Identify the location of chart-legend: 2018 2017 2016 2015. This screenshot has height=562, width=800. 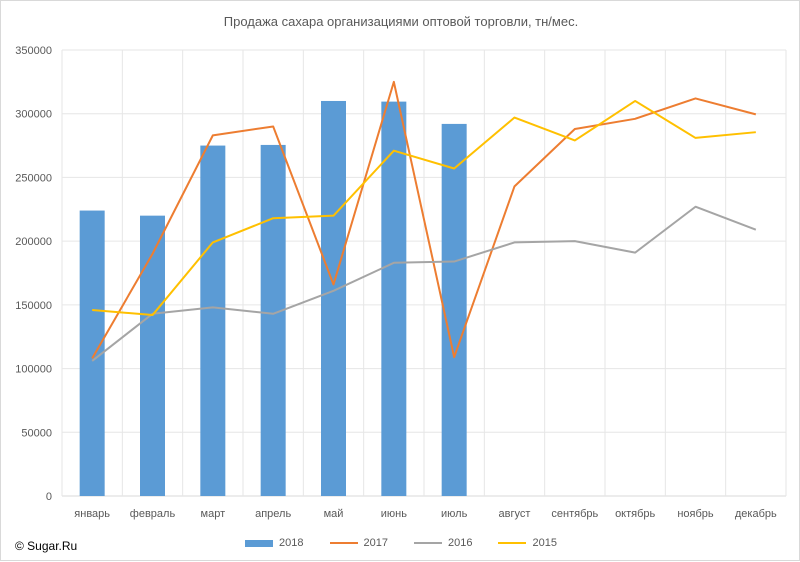
(400, 543).